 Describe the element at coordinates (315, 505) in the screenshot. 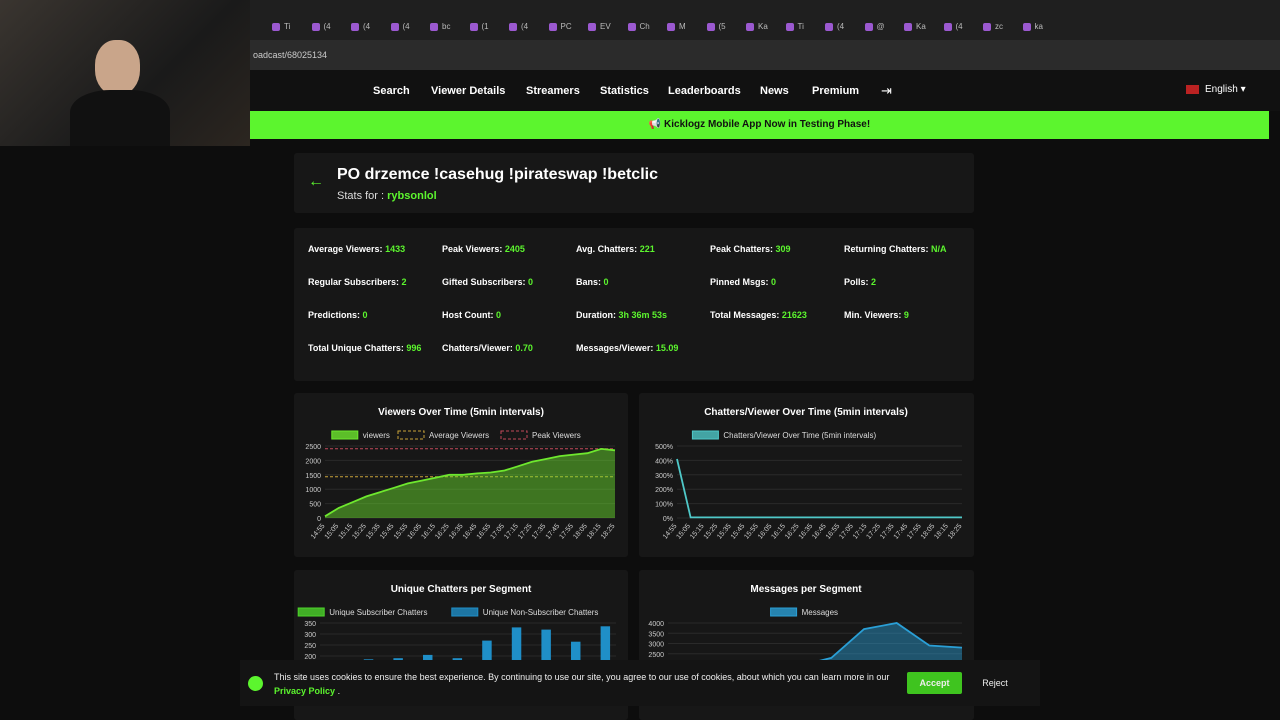

I see `y-tick-label: 500` at that location.